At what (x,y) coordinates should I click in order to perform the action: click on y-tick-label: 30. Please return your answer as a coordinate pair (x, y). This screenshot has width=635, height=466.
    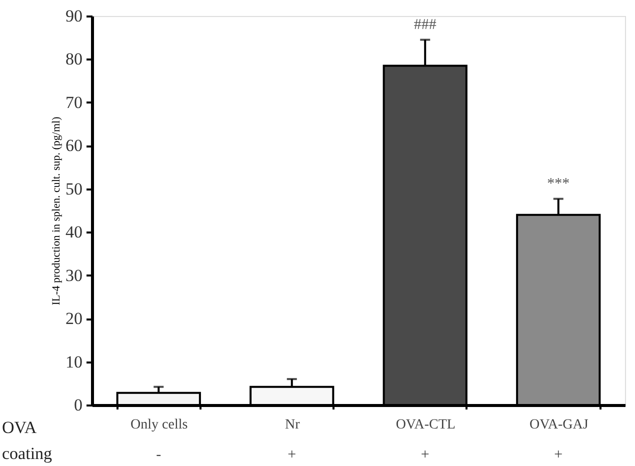
    Looking at the image, I should click on (74, 275).